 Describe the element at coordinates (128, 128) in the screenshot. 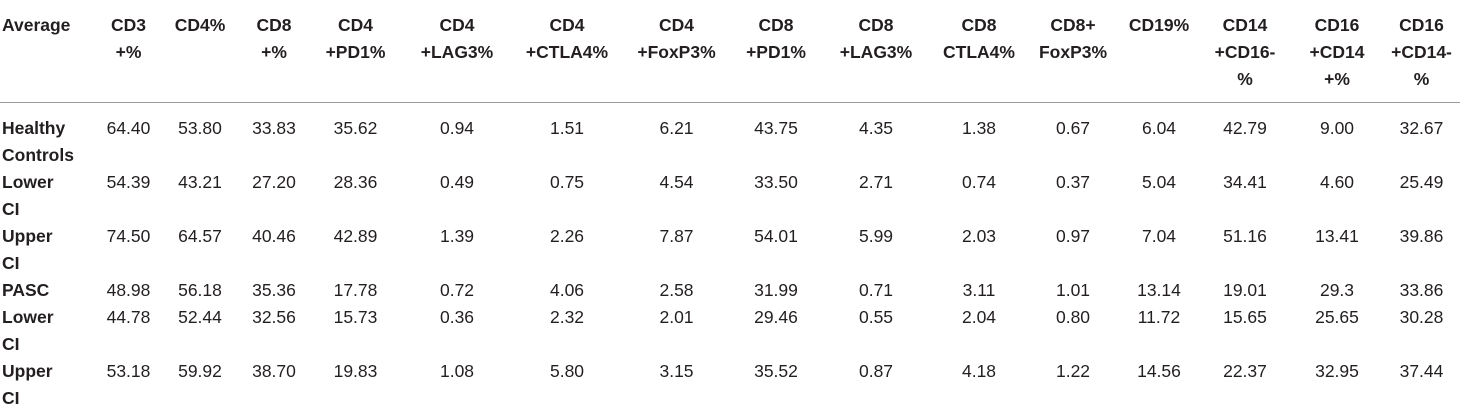

I see `table-cell: 64.40` at that location.